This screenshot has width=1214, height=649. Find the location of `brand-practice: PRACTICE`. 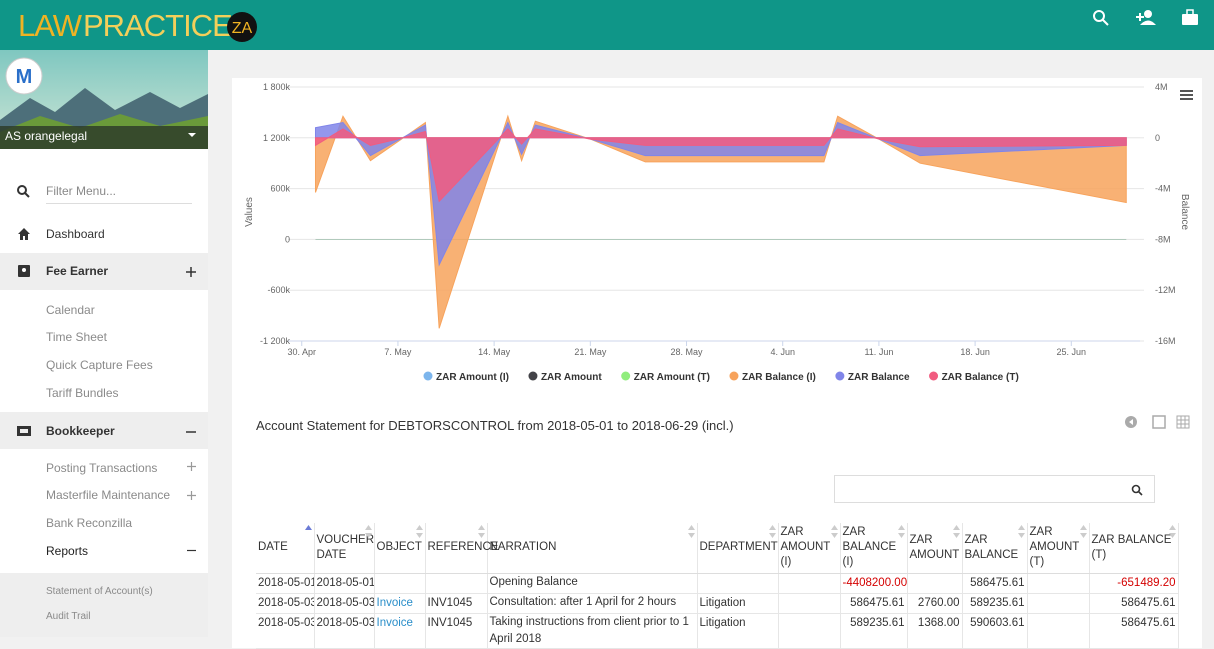

brand-practice: PRACTICE is located at coordinates (157, 25).